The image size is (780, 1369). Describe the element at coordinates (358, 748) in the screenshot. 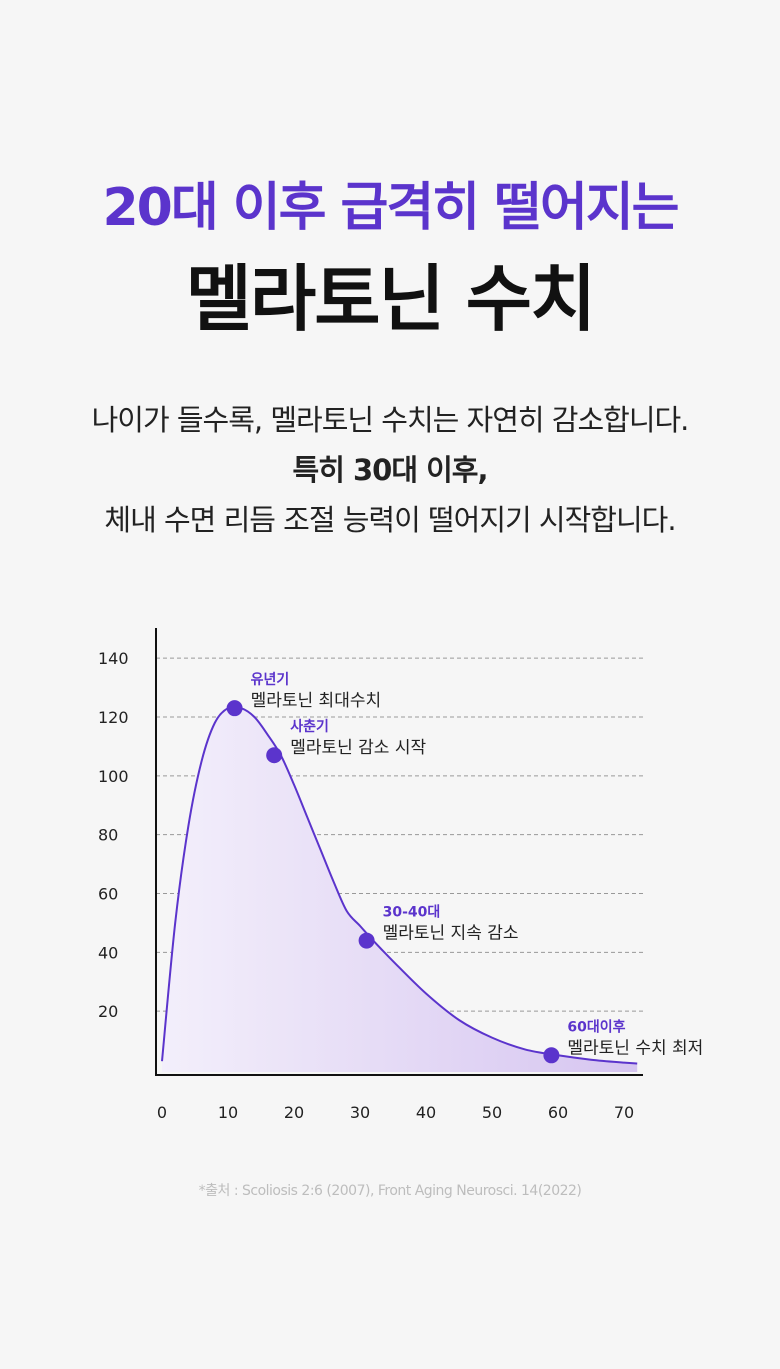

I see `annotation-text: 멜라토닌 감소 시작` at that location.